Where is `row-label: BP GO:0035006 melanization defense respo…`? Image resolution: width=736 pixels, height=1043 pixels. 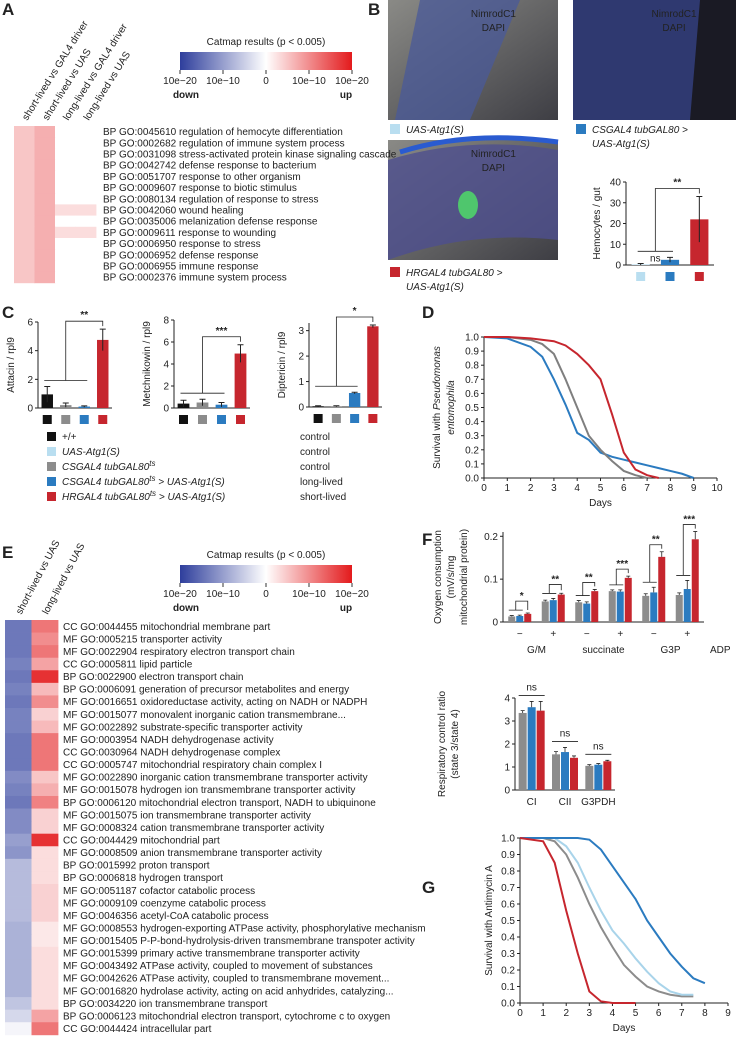
row-label: BP GO:0035006 melanization defense respo… is located at coordinates (210, 222).